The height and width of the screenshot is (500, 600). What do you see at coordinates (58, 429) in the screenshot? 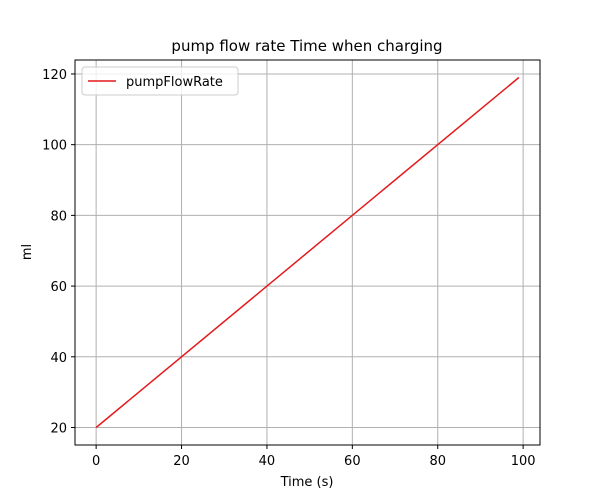
I see `y-tick-label: 20` at bounding box center [58, 429].